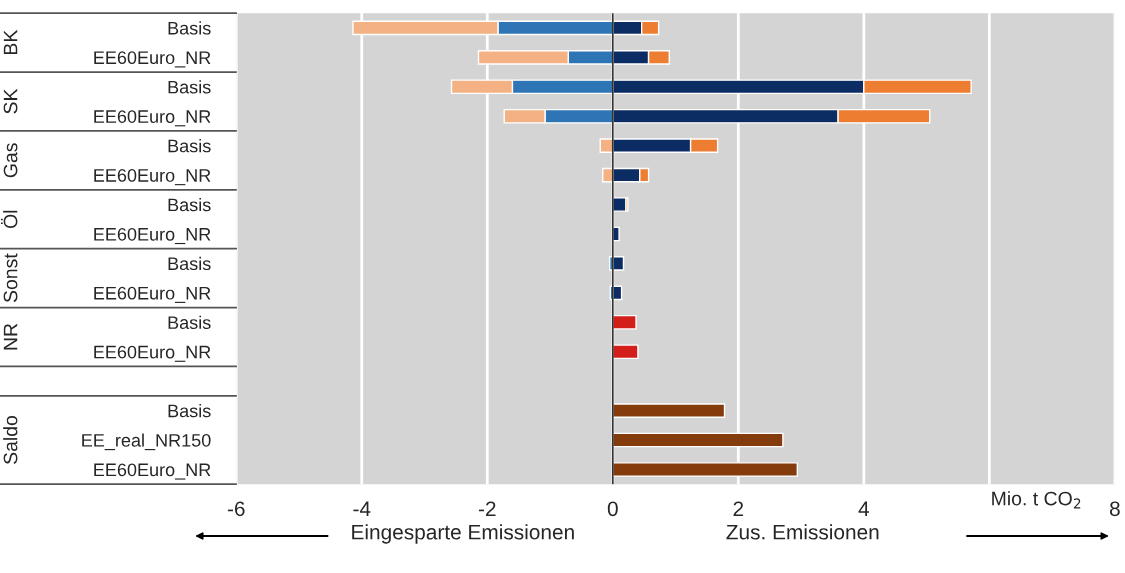 The height and width of the screenshot is (573, 1125). Describe the element at coordinates (738, 508) in the screenshot. I see `x-tick-label: 2` at that location.